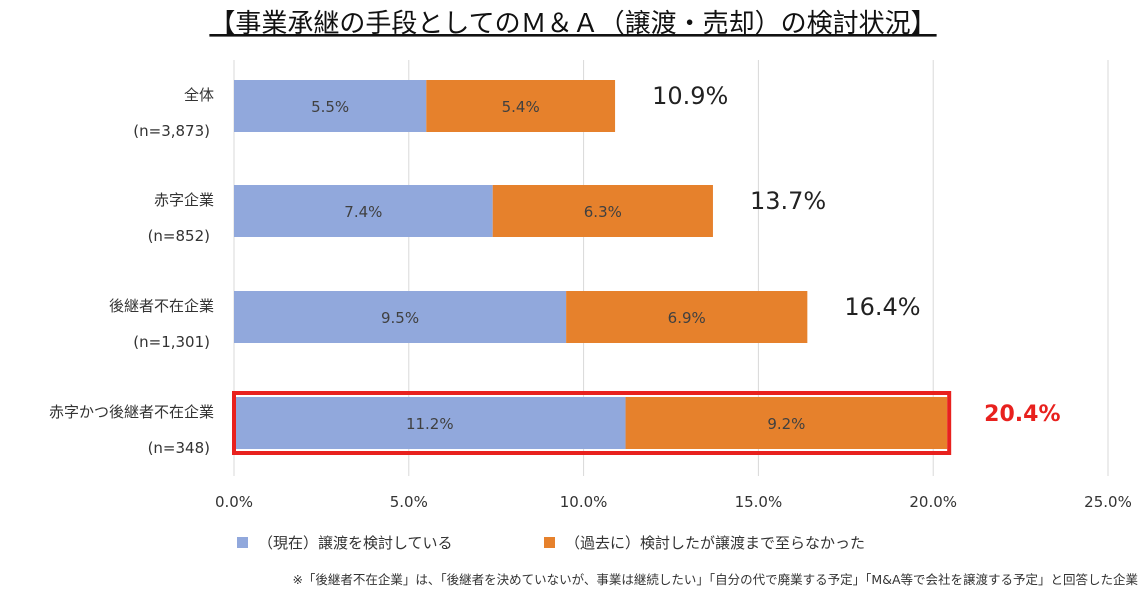  What do you see at coordinates (171, 342) in the screenshot?
I see `category-sample-label: (n=1,301)` at bounding box center [171, 342].